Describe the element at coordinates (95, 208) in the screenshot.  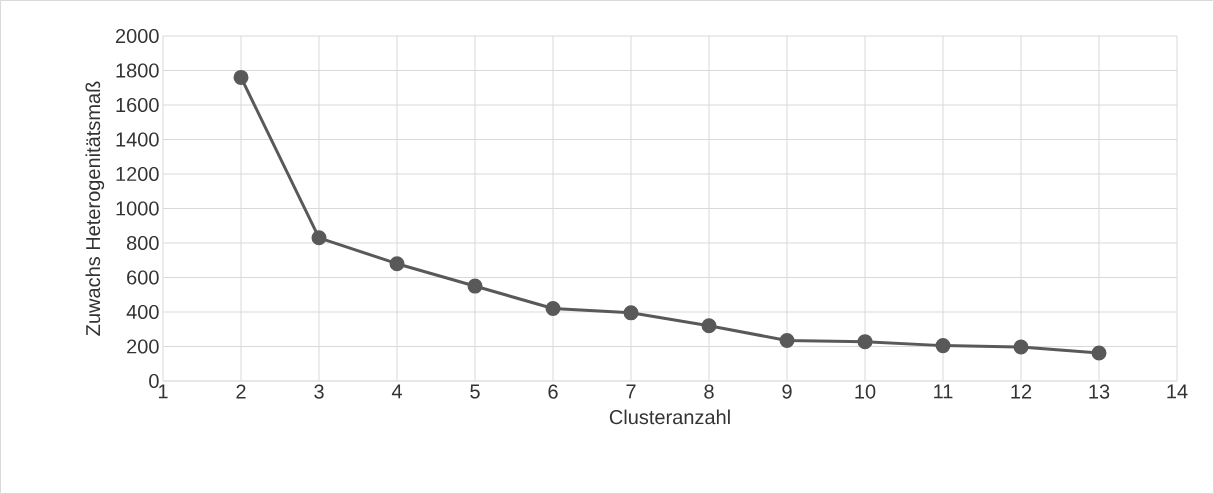
I see `y-axis-title: Zuwachs Heterogenitätsmaß` at that location.